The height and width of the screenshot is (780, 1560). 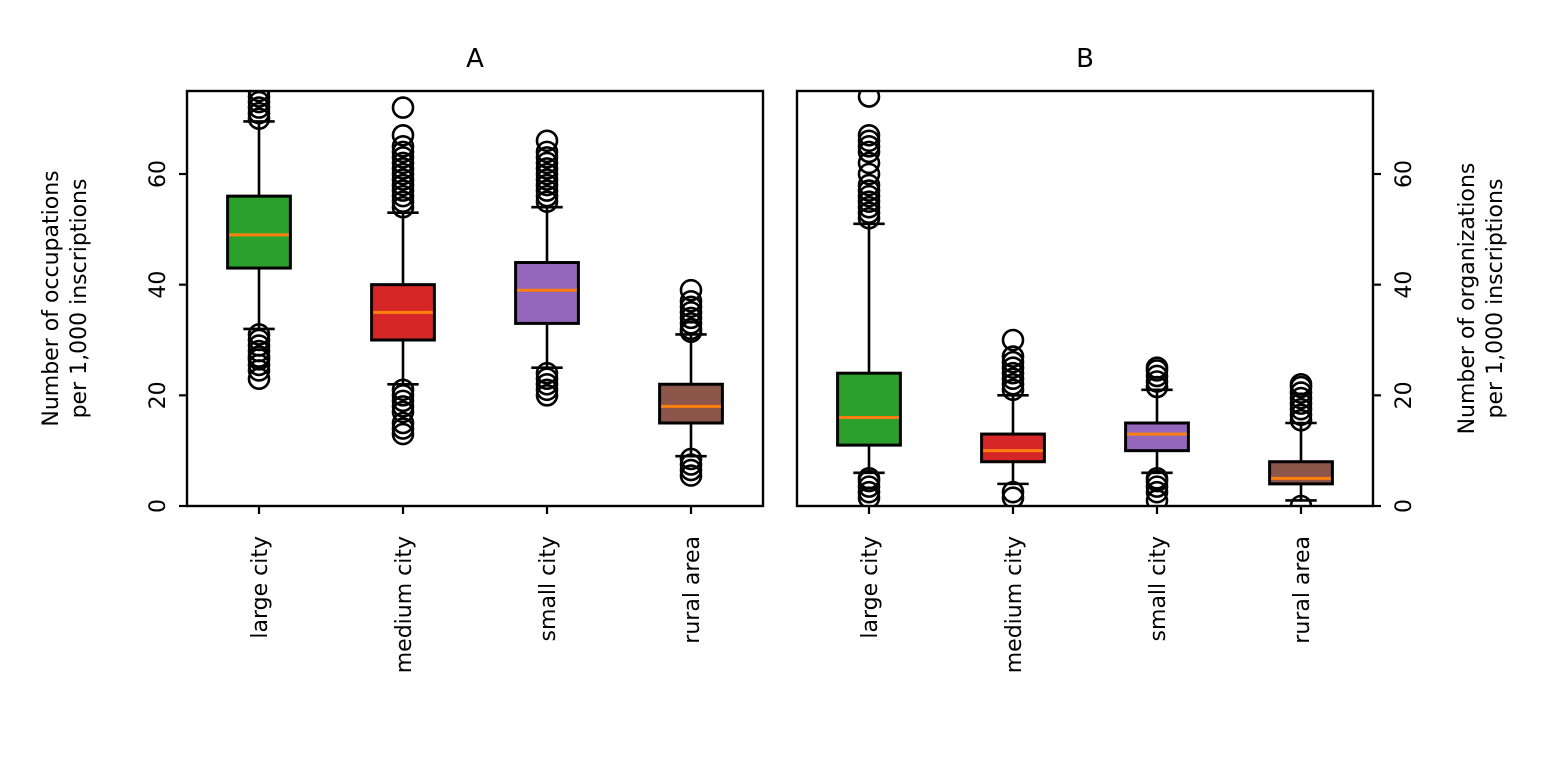 What do you see at coordinates (158, 506) in the screenshot?
I see `y-tick-label: 0` at bounding box center [158, 506].